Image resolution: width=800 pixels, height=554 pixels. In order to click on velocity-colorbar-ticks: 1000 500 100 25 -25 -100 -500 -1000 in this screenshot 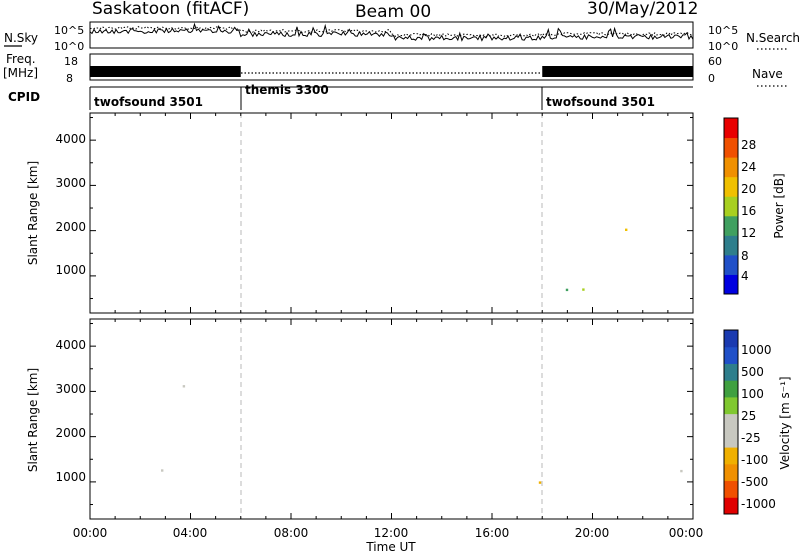, I will do `click(758, 427)`.